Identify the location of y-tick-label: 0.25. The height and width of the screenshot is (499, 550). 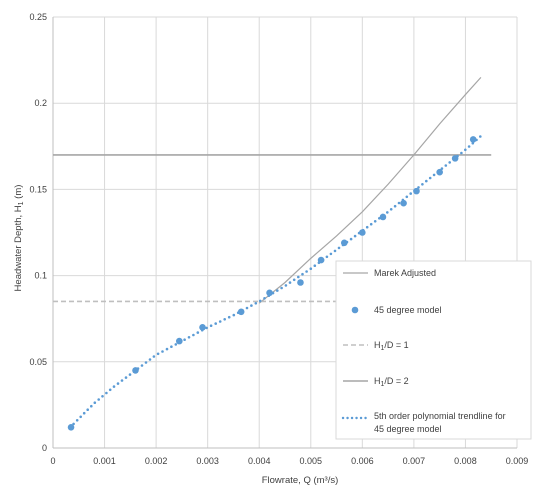
(38, 17).